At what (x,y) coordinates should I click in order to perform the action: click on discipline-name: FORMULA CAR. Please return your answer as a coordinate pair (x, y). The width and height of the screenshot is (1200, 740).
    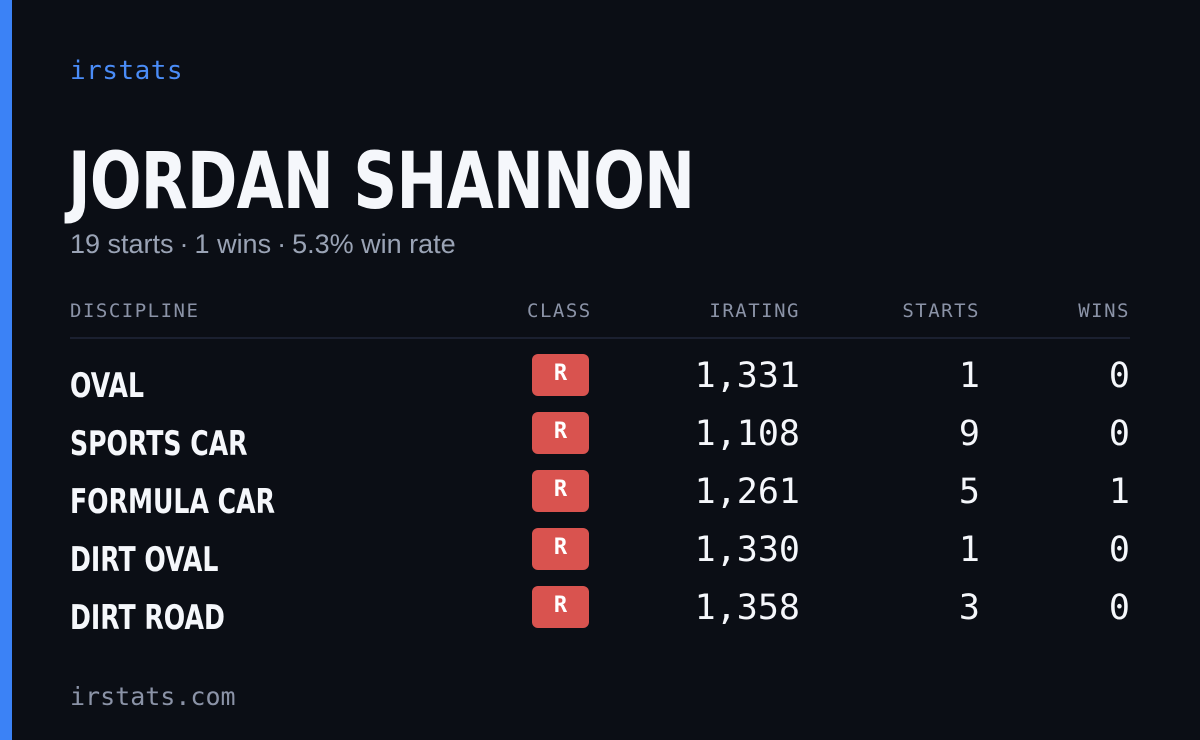
    Looking at the image, I should click on (172, 502).